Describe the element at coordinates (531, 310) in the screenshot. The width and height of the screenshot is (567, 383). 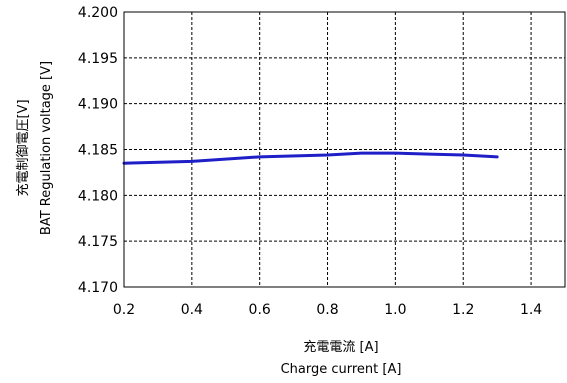
I see `x-tick-label: 1.4` at that location.